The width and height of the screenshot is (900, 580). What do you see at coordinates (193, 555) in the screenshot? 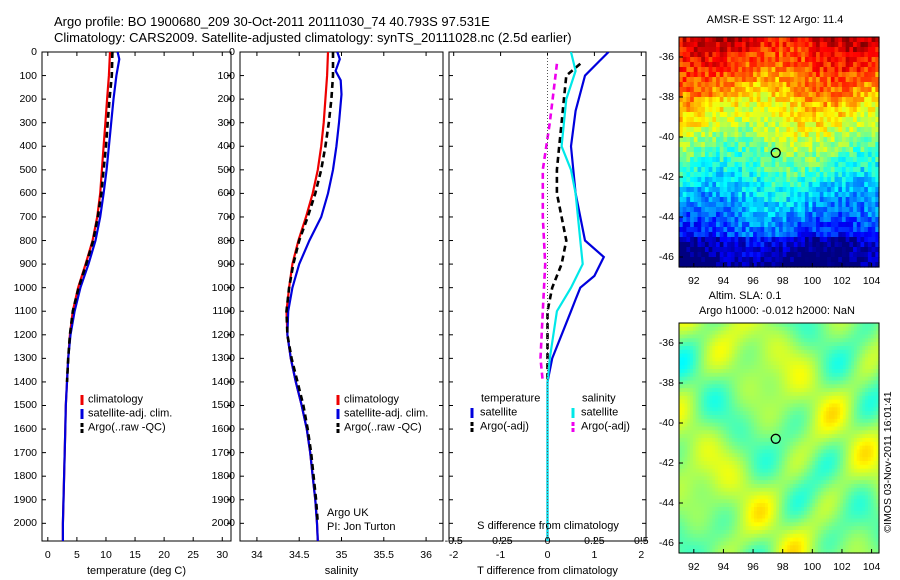
I see `x-tick-label: 25` at bounding box center [193, 555].